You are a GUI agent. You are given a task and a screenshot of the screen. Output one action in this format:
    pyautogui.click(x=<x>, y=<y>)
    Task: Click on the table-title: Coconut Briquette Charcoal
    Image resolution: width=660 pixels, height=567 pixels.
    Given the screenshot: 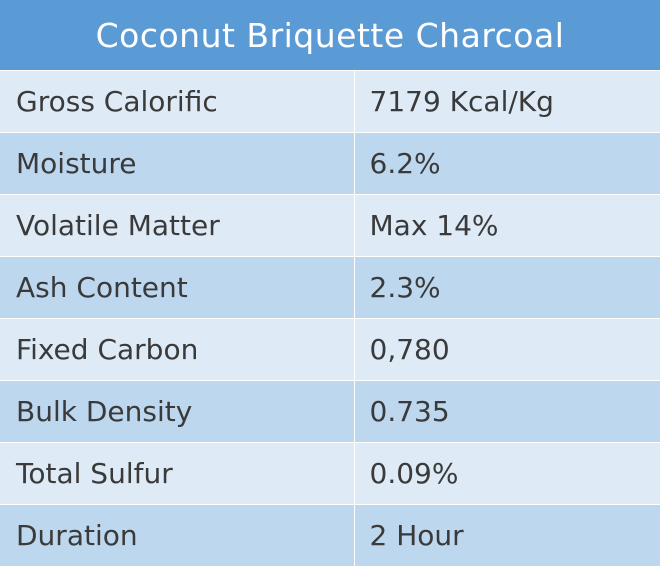 What is the action you would take?
    pyautogui.click(x=330, y=35)
    